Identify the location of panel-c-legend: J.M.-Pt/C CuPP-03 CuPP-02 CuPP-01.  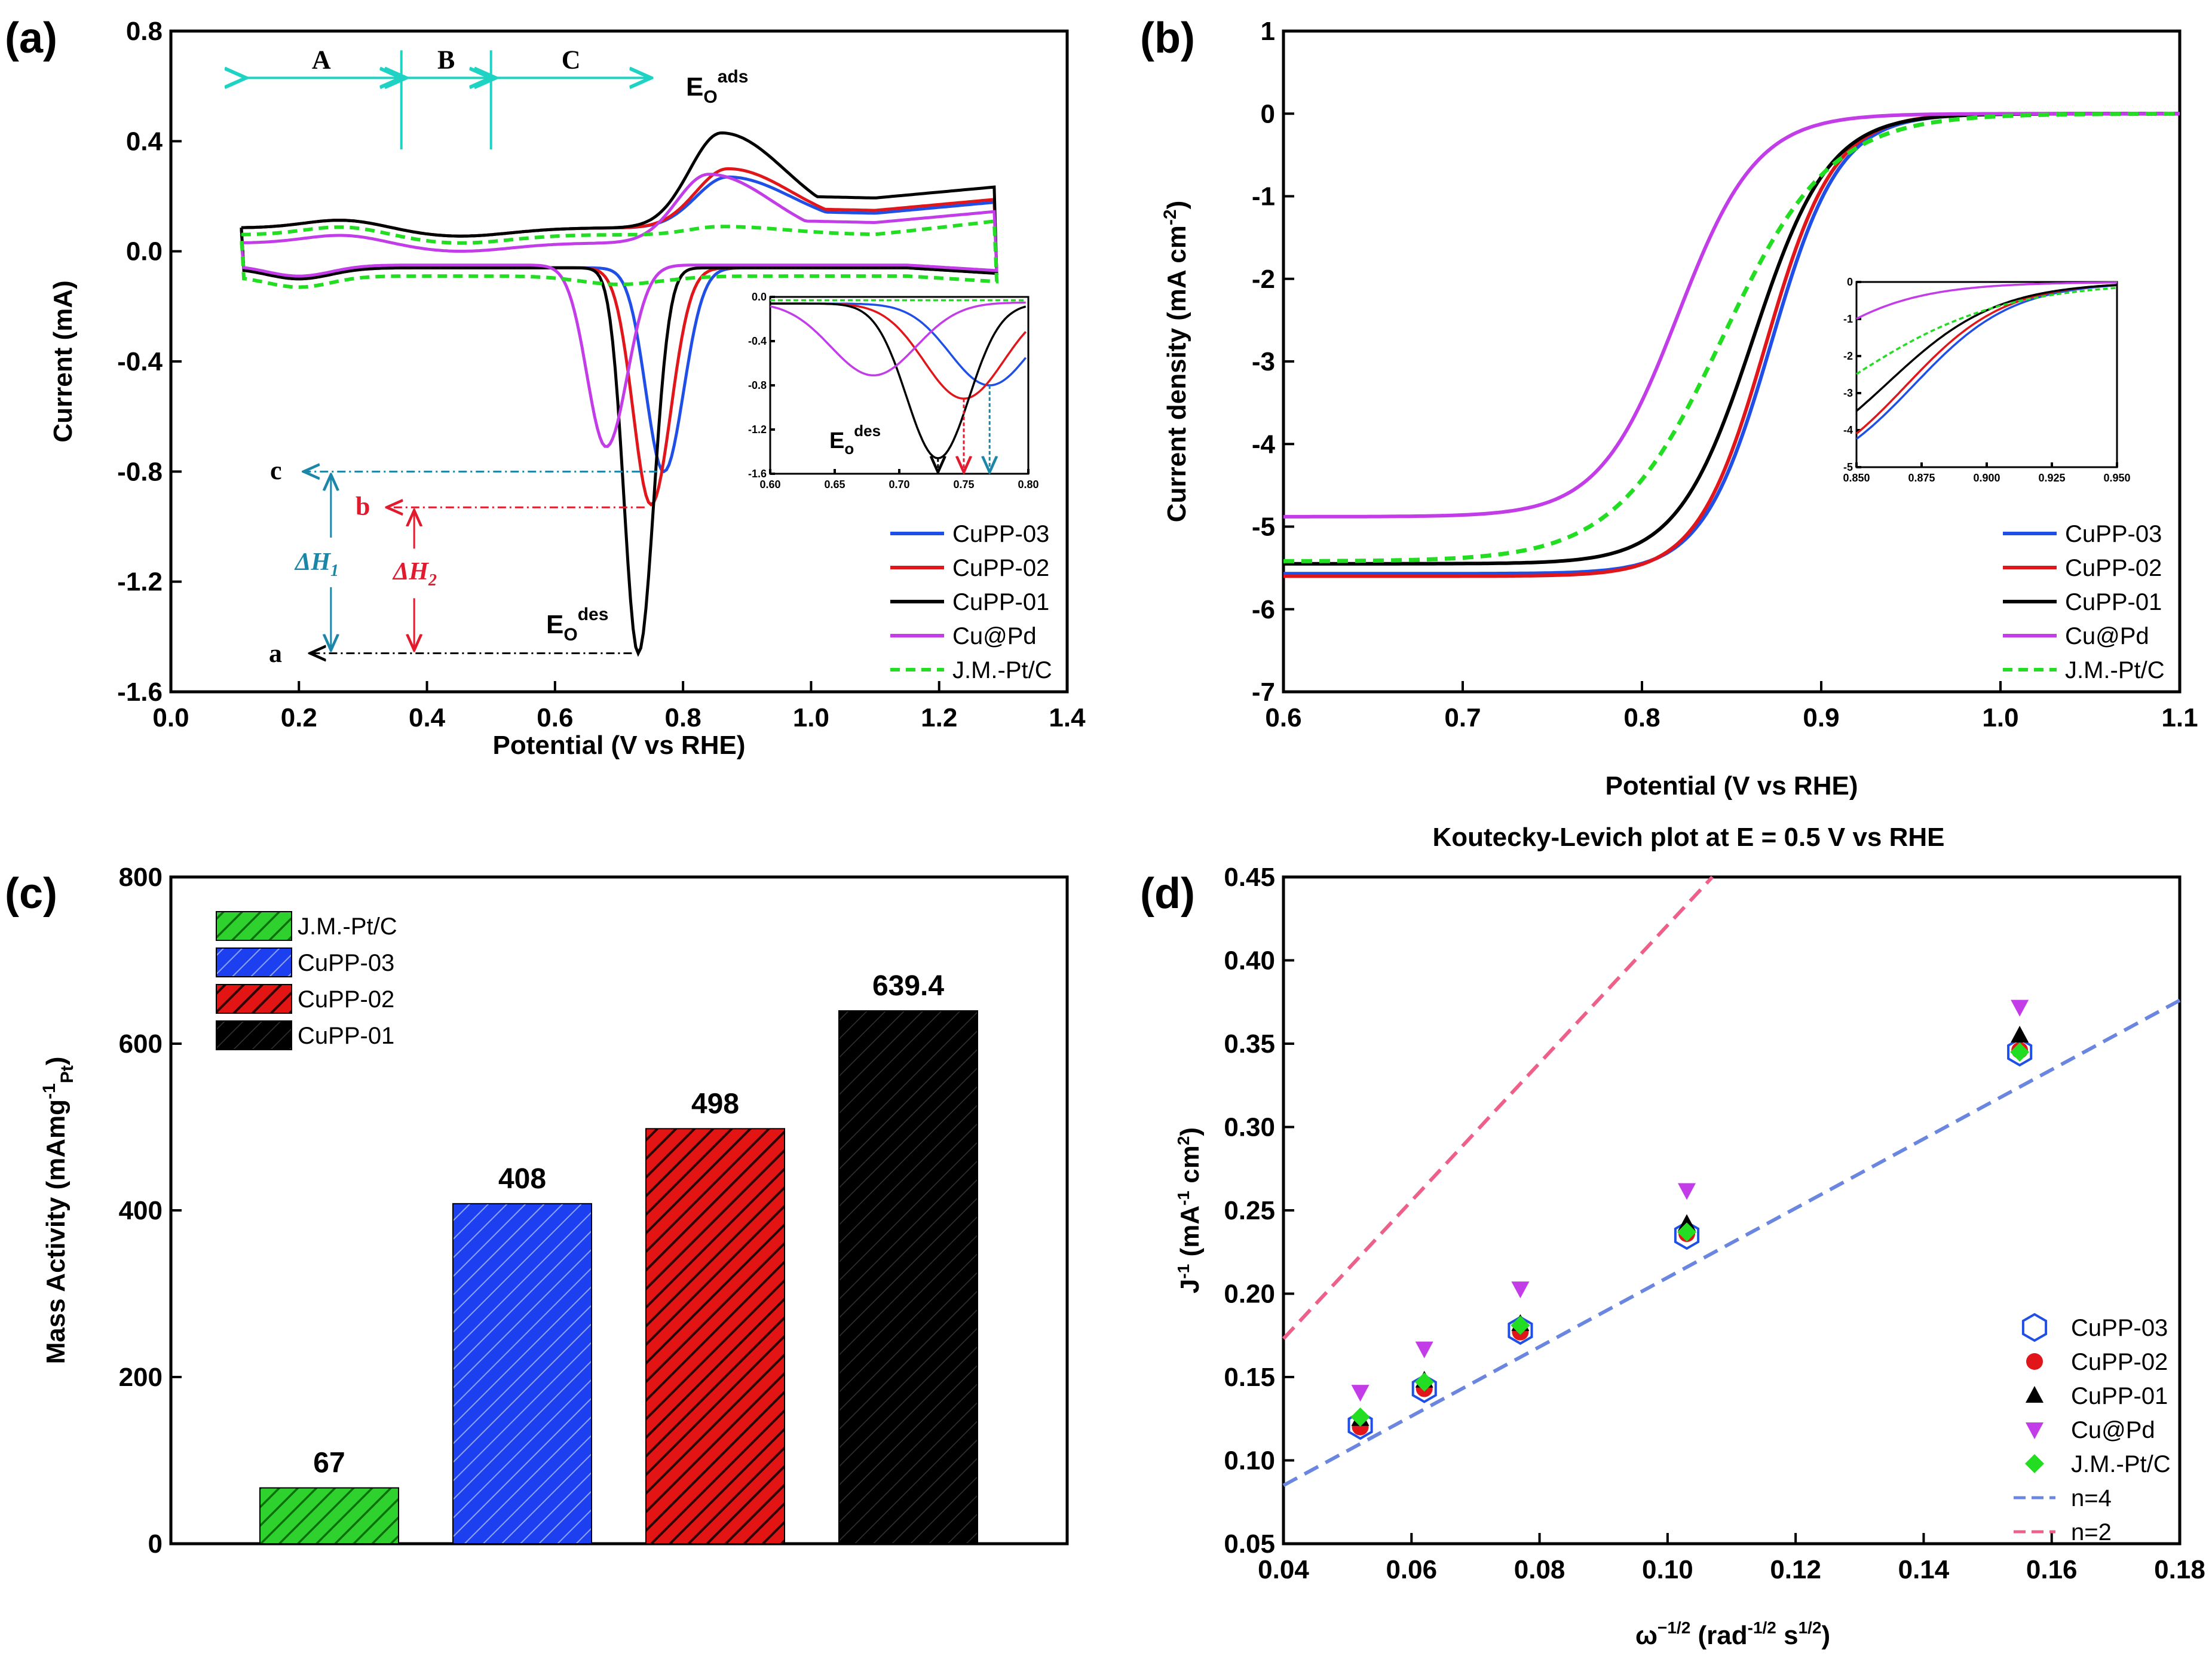
(306, 980).